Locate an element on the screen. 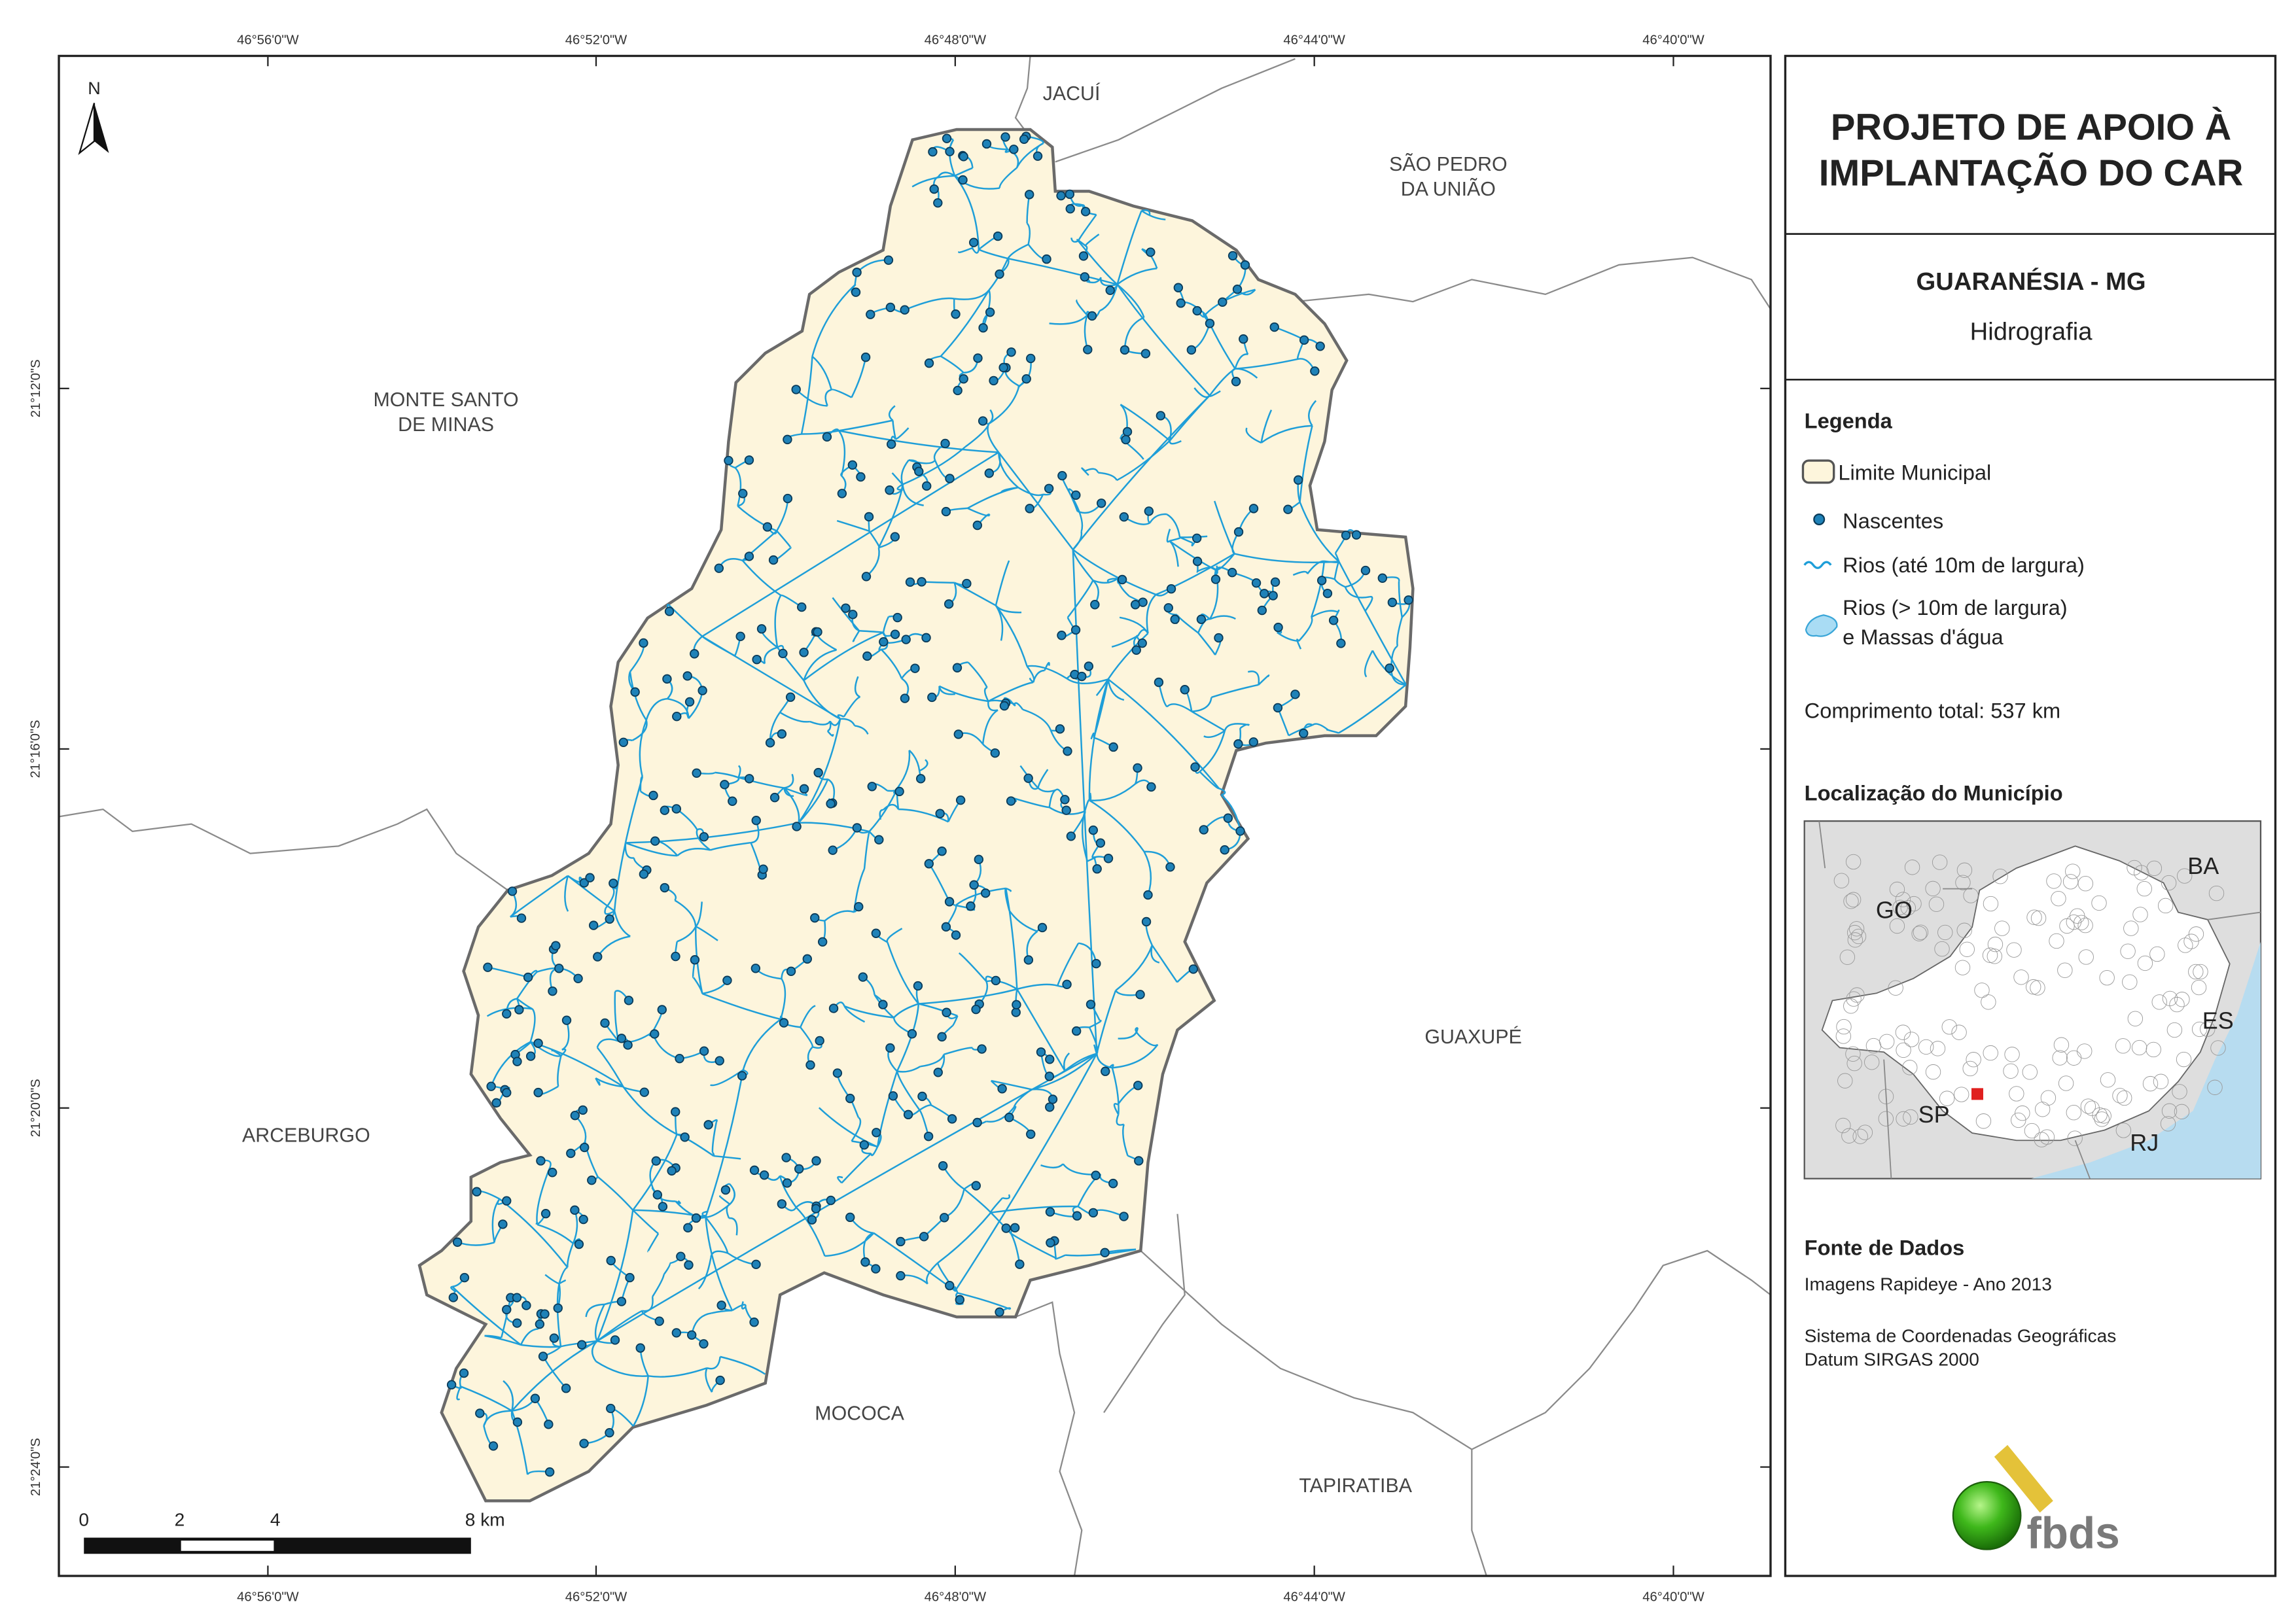 This screenshot has width=2296, height=1623. scale-label: 0 is located at coordinates (84, 1520).